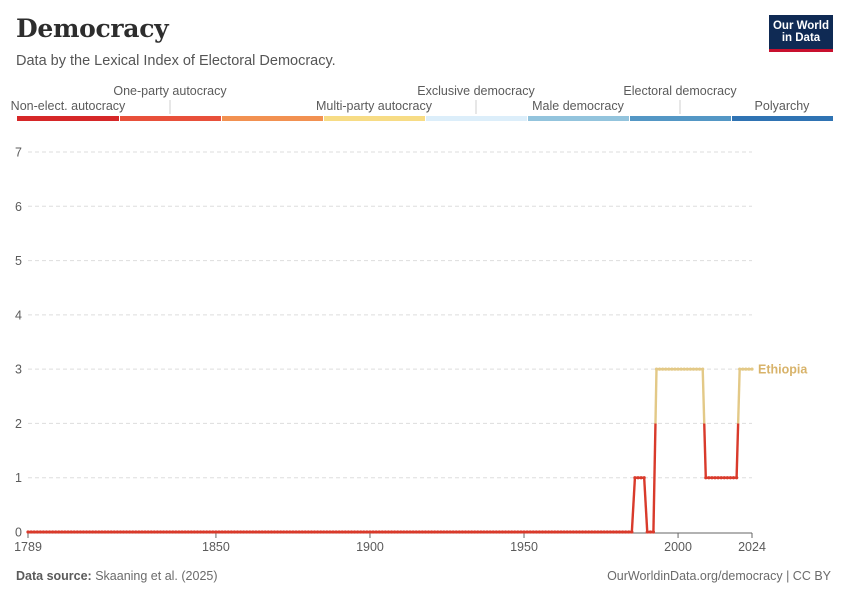  Describe the element at coordinates (18, 478) in the screenshot. I see `y-tick-label: 1` at that location.